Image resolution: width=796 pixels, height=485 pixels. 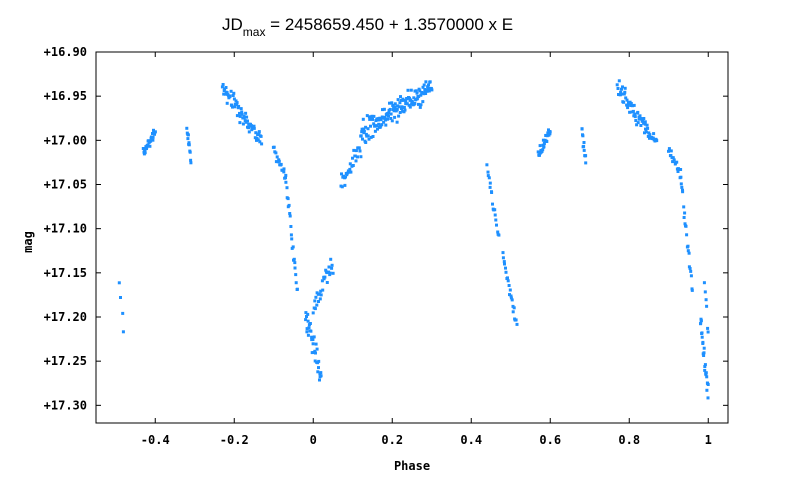 What do you see at coordinates (232, 24) in the screenshot?
I see `title-main: JD` at bounding box center [232, 24].